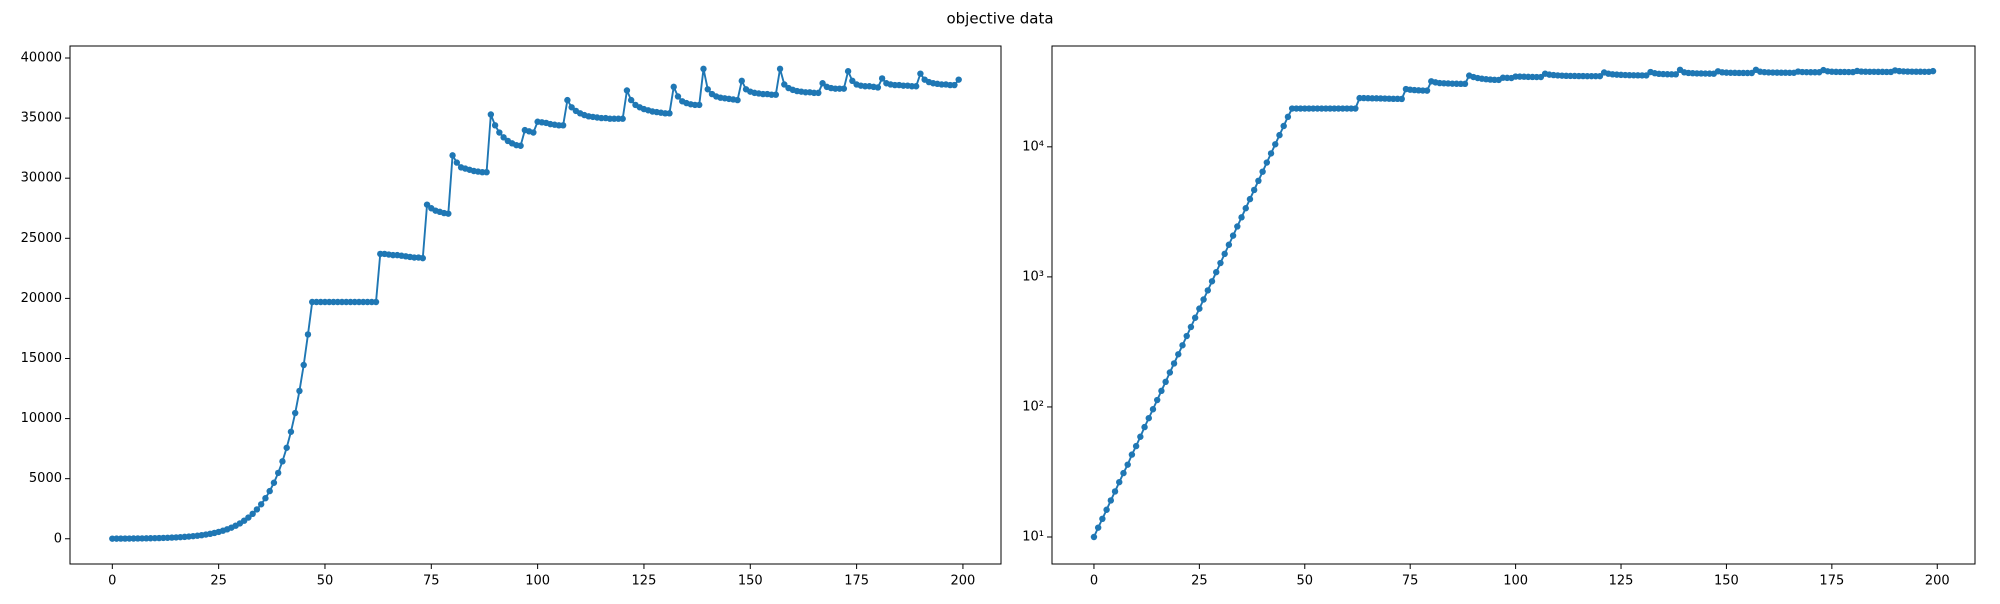 The height and width of the screenshot is (604, 2000). Describe the element at coordinates (1033, 276) in the screenshot. I see `y-tick-label: 10³` at that location.